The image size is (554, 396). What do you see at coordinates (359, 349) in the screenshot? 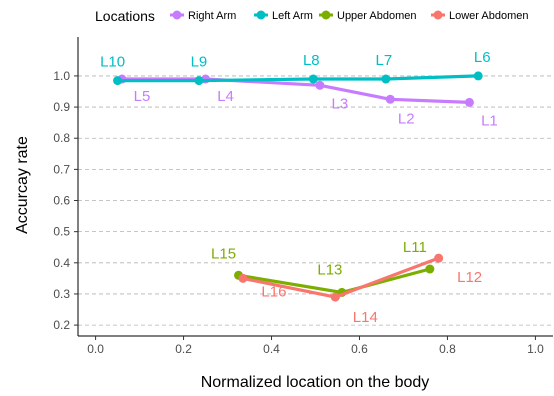
I see `x-tick-label: 0.6` at bounding box center [359, 349].